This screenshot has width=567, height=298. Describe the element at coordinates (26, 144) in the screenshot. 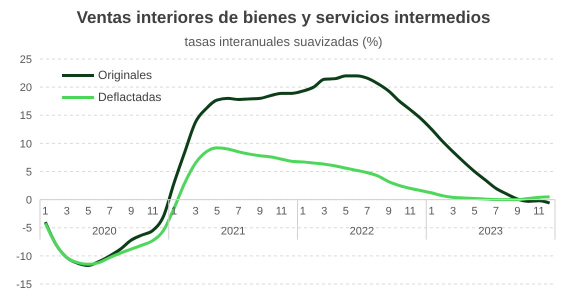

I see `y-tick-label: 10` at that location.